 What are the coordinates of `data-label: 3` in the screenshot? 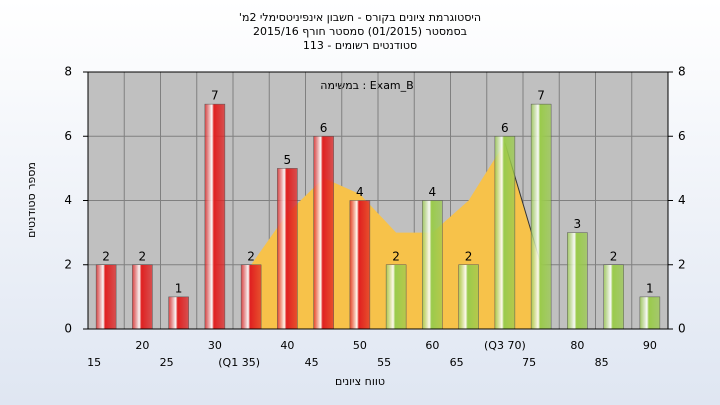 It's located at (578, 224).